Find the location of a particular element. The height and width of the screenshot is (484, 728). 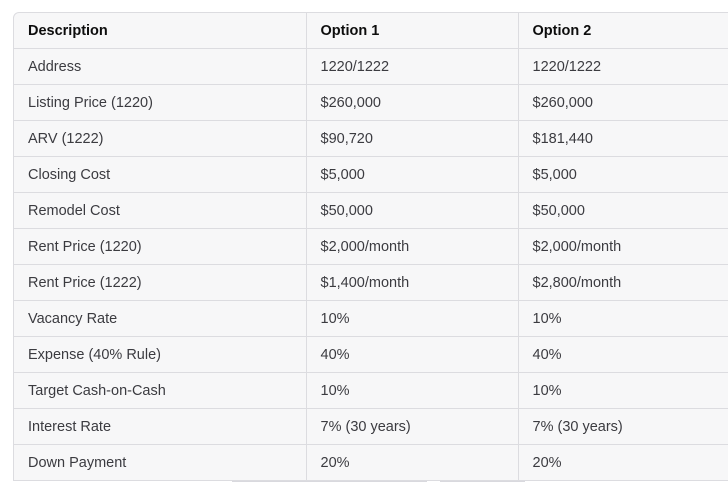

table-row: Down Payment 20% 20% is located at coordinates (371, 462).